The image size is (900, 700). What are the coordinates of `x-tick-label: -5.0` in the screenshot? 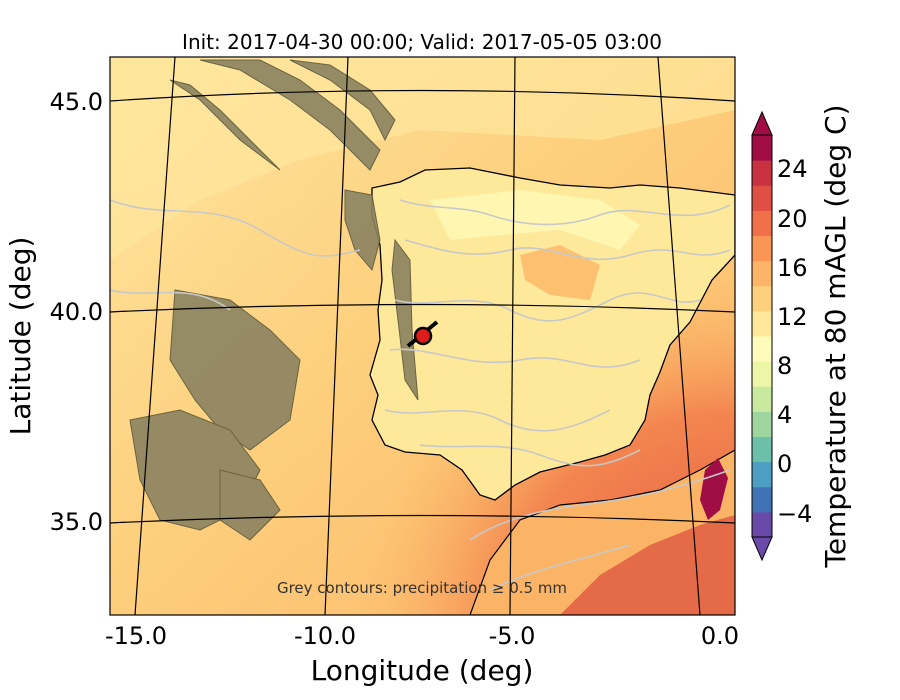 It's located at (512, 636).